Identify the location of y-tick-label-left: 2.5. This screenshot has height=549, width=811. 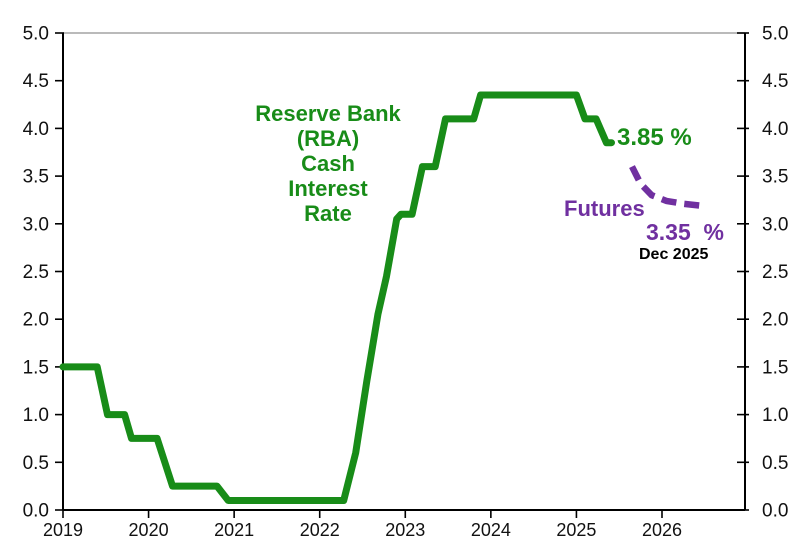
(36, 272).